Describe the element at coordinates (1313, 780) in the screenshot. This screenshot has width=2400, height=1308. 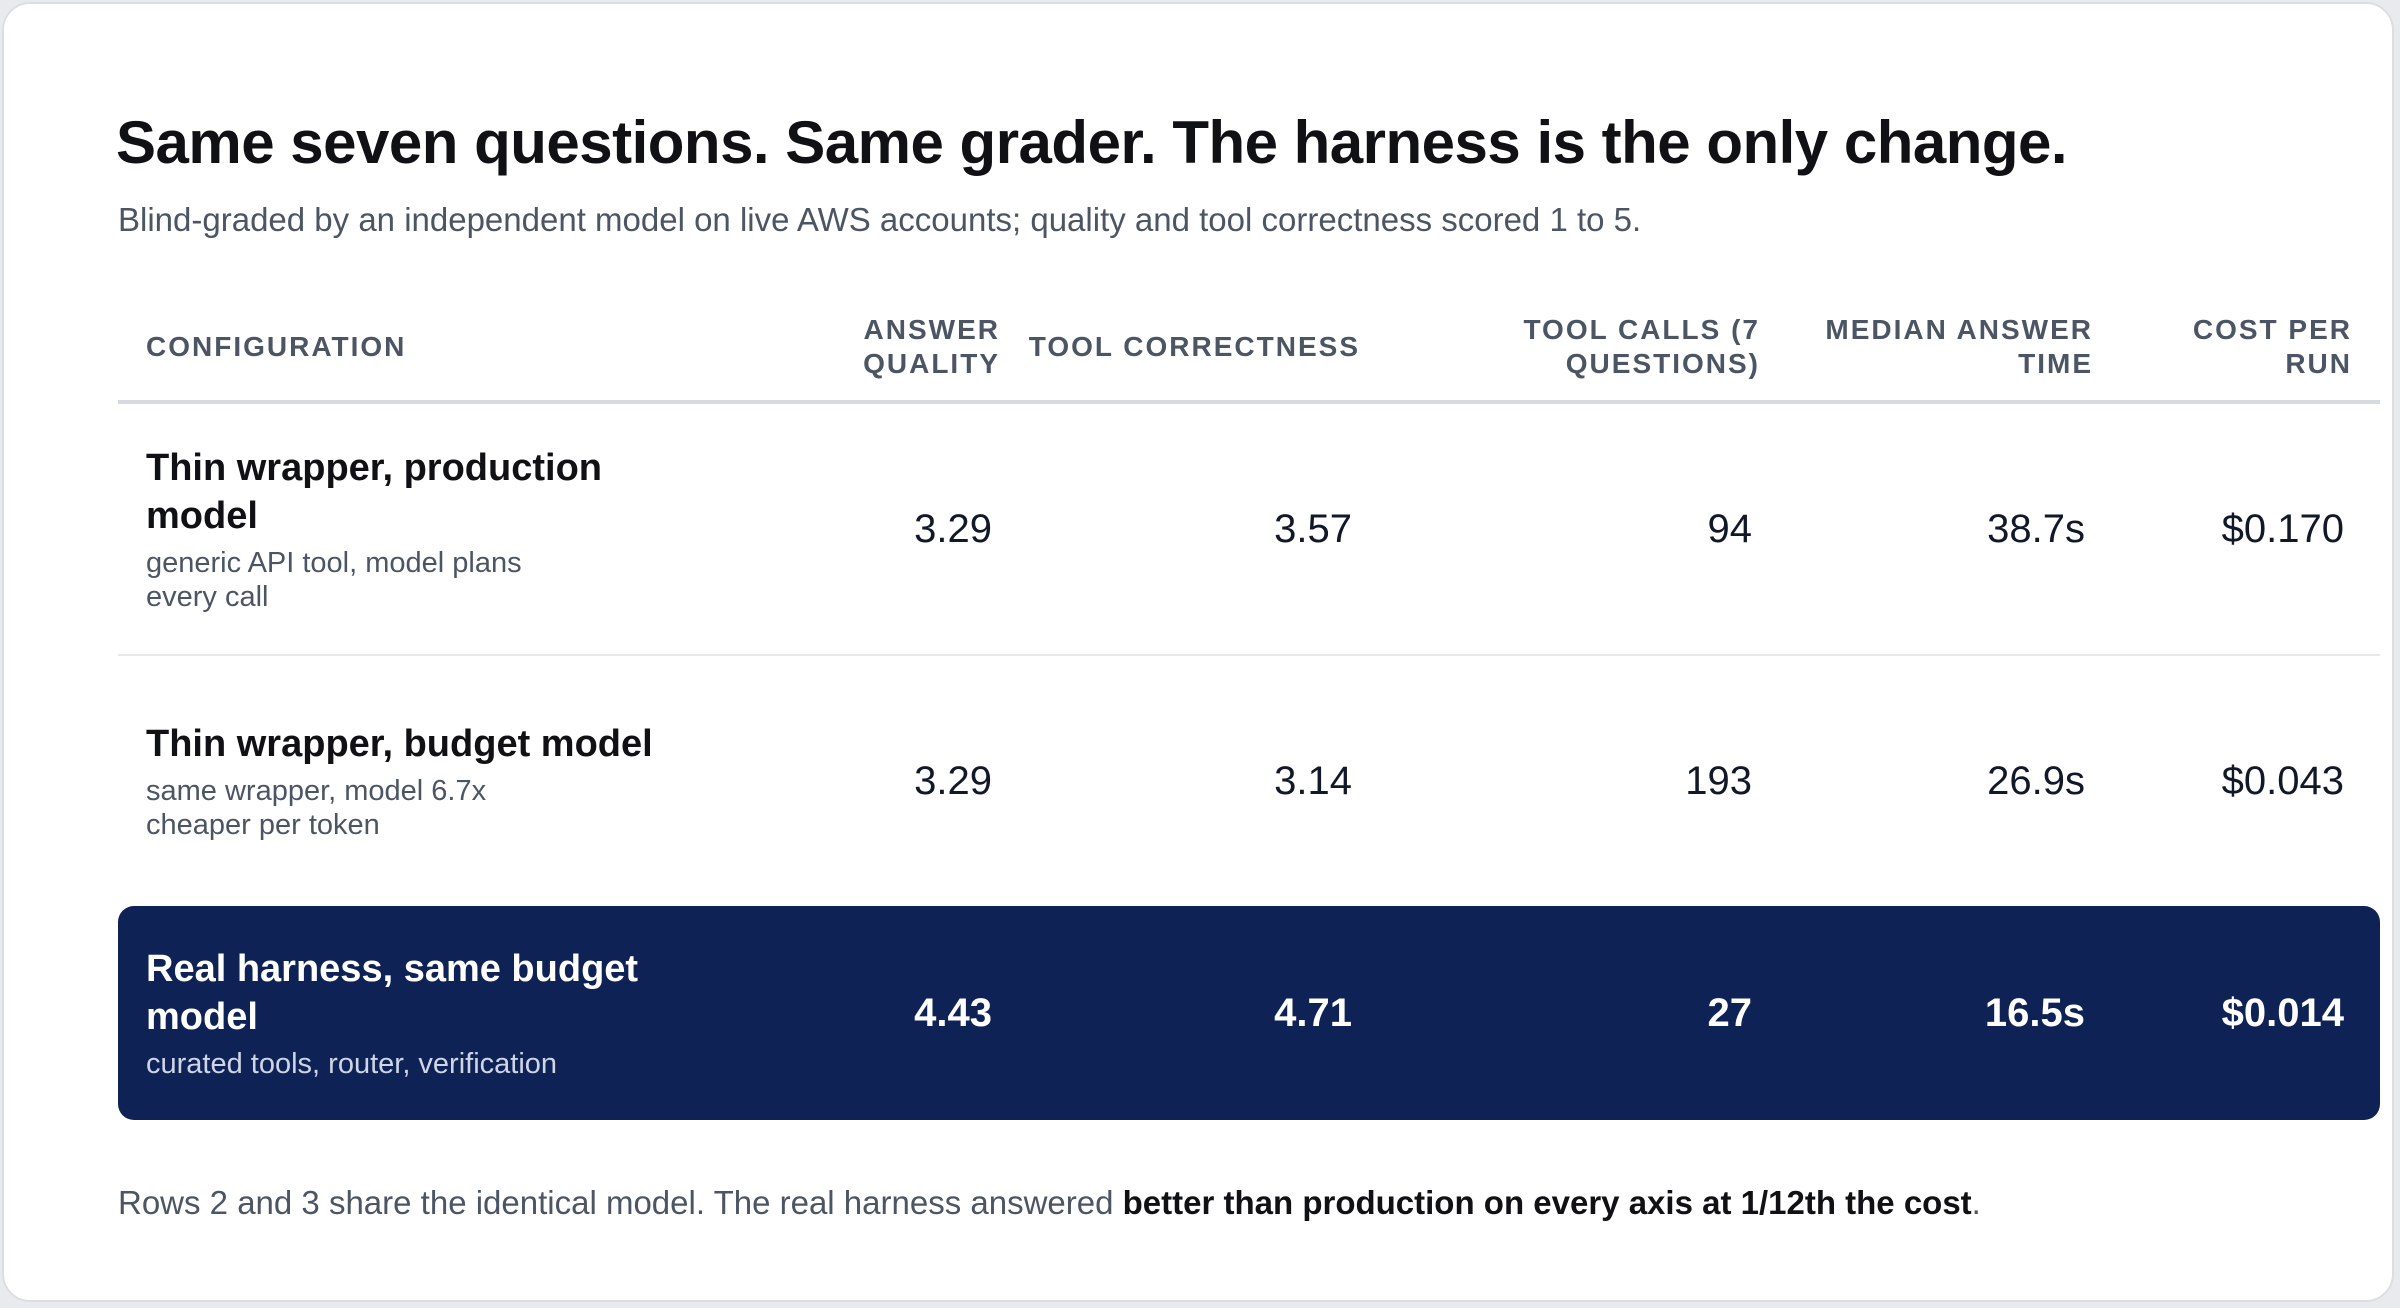
I see `tool-correctness-value: 3.14` at that location.